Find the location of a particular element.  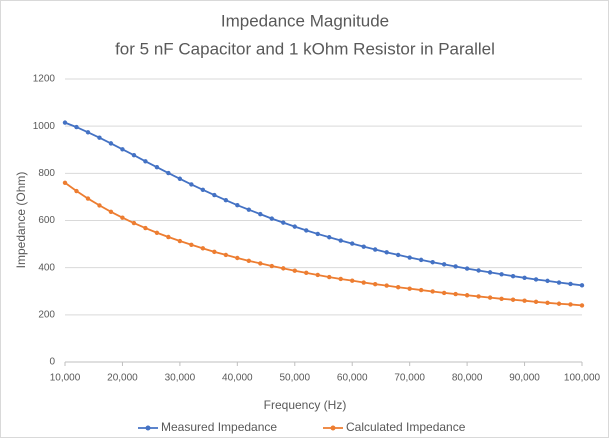

y-tick-label: 600 is located at coordinates (46, 220).